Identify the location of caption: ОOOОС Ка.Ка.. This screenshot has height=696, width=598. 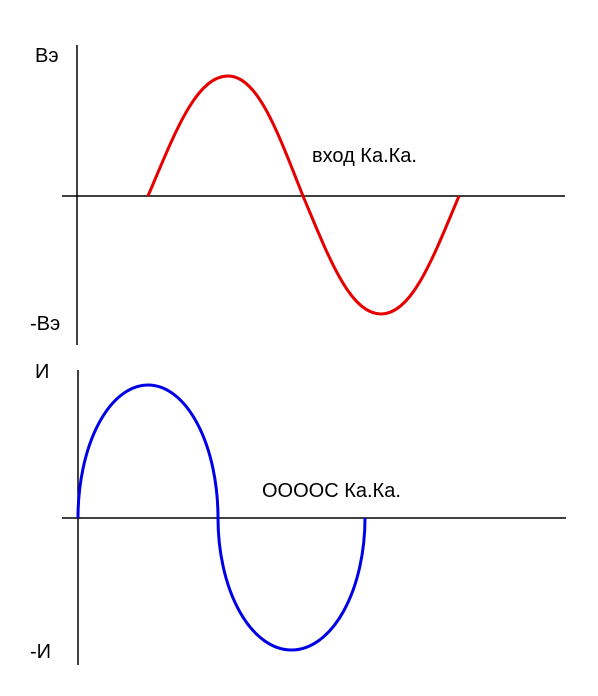
(331, 491).